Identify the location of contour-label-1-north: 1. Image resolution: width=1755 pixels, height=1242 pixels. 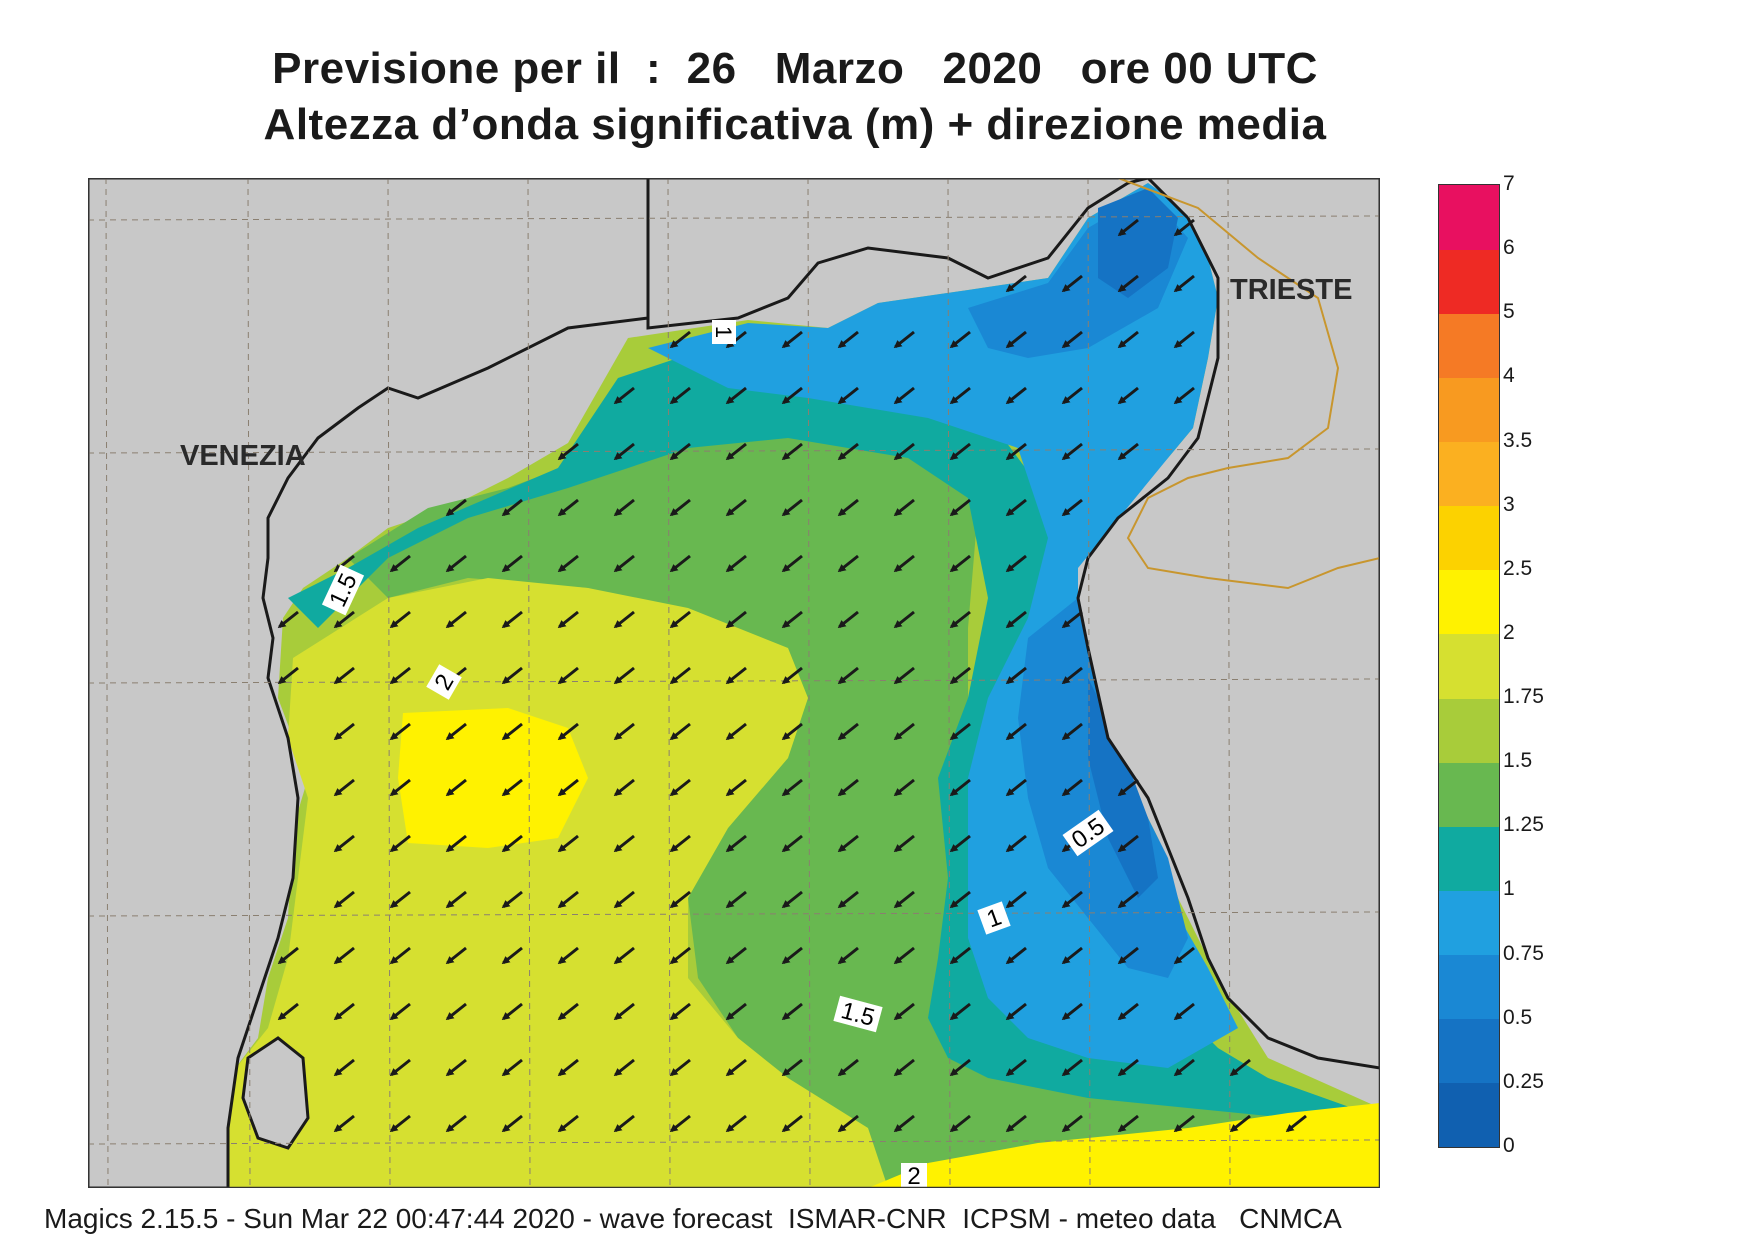
(723, 332).